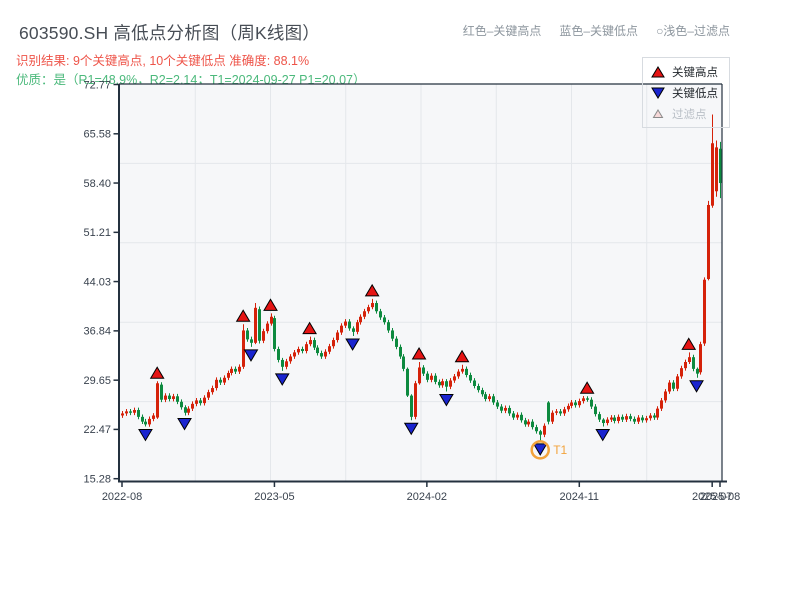 This screenshot has height=600, width=800. What do you see at coordinates (97, 381) in the screenshot?
I see `y-tick-label: 29.65` at bounding box center [97, 381].